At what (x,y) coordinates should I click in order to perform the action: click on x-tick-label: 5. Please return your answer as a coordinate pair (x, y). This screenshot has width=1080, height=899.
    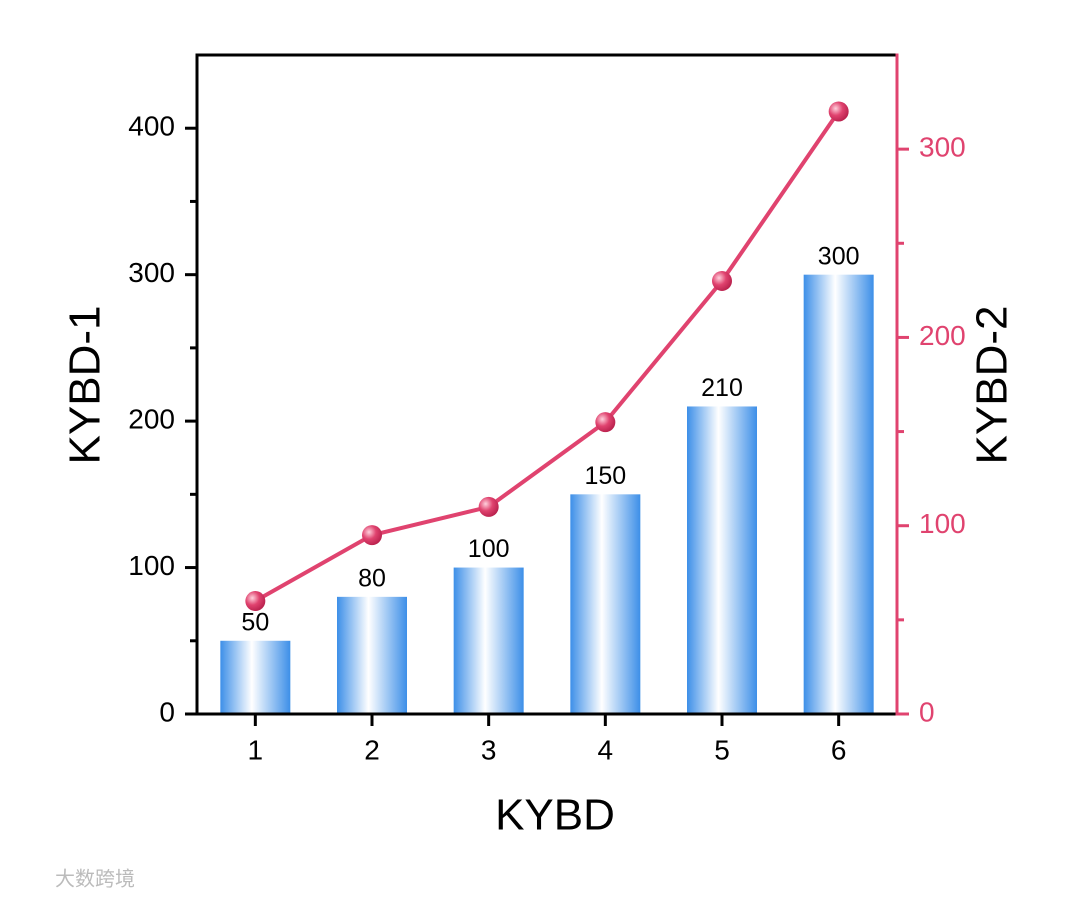
    Looking at the image, I should click on (722, 749).